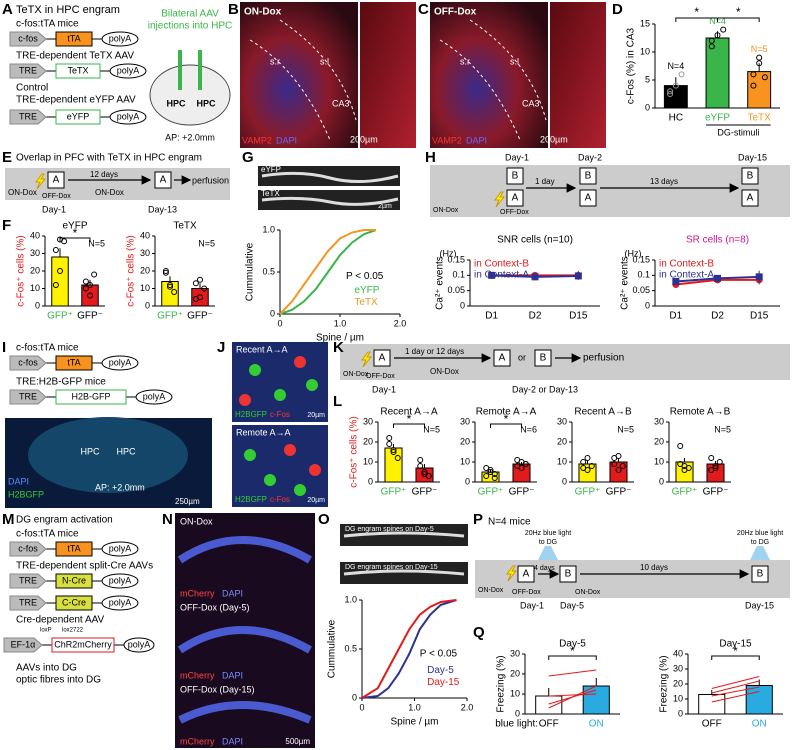  I want to click on y-tick-label: 0.1, so click(458, 275).